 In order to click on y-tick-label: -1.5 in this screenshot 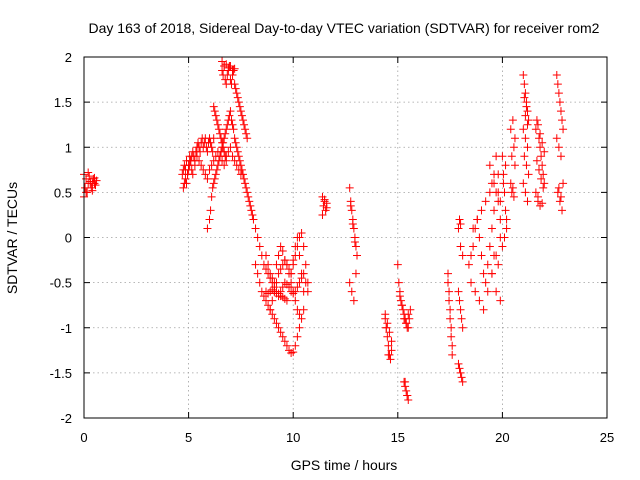, I will do `click(61, 373)`.